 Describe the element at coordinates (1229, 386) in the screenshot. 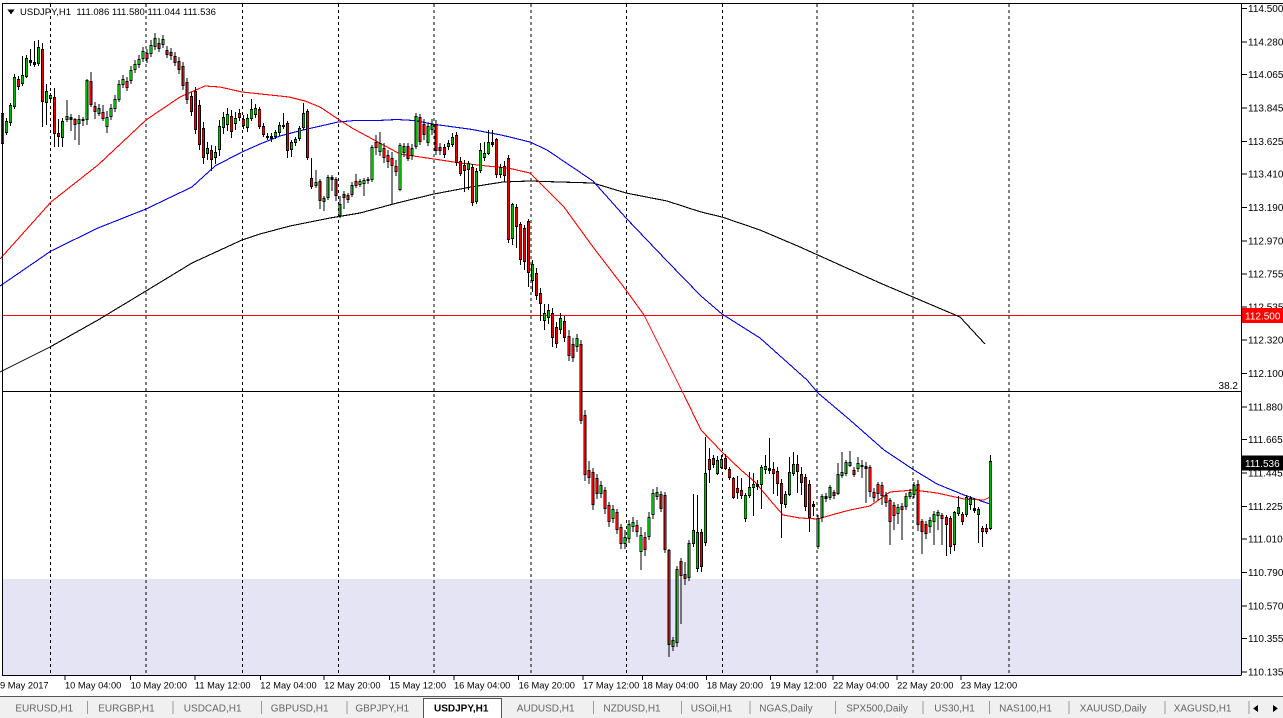

I see `svg-text: 38.2` at that location.